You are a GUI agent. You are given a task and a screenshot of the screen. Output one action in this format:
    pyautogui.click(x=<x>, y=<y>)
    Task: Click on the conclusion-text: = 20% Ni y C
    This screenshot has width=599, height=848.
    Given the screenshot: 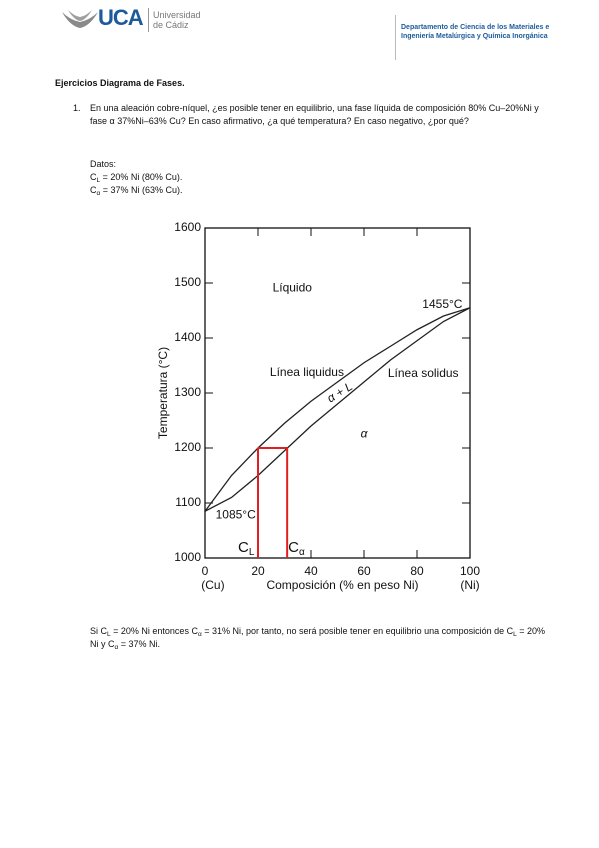 What is the action you would take?
    pyautogui.click(x=318, y=637)
    